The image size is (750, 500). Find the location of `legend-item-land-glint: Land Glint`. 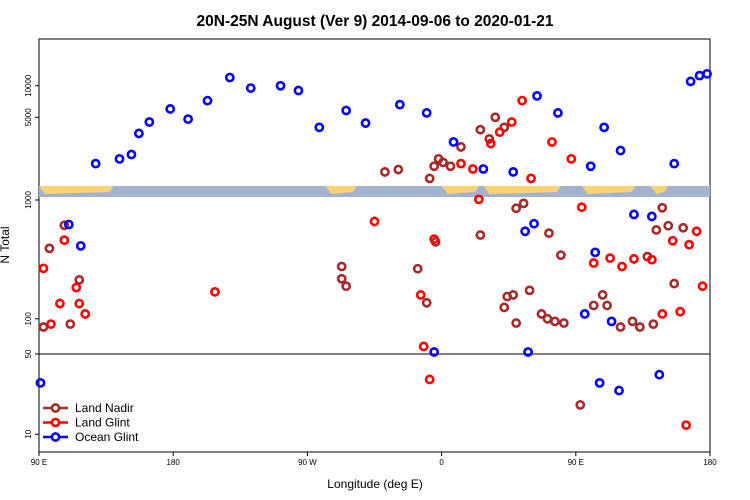

legend-item-land-glint: Land Glint is located at coordinates (86, 423).